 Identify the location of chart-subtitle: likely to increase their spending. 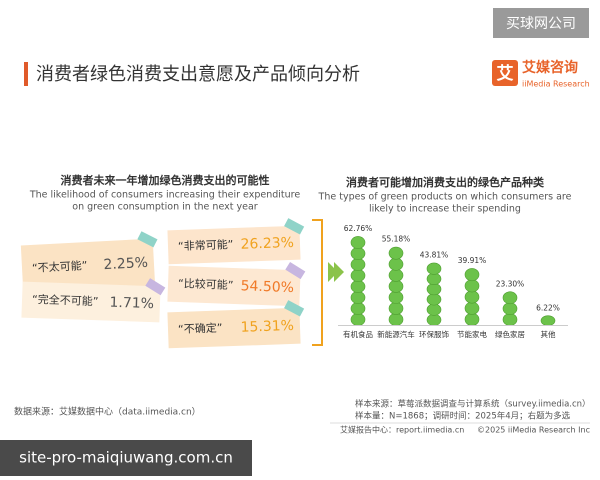
(445, 209).